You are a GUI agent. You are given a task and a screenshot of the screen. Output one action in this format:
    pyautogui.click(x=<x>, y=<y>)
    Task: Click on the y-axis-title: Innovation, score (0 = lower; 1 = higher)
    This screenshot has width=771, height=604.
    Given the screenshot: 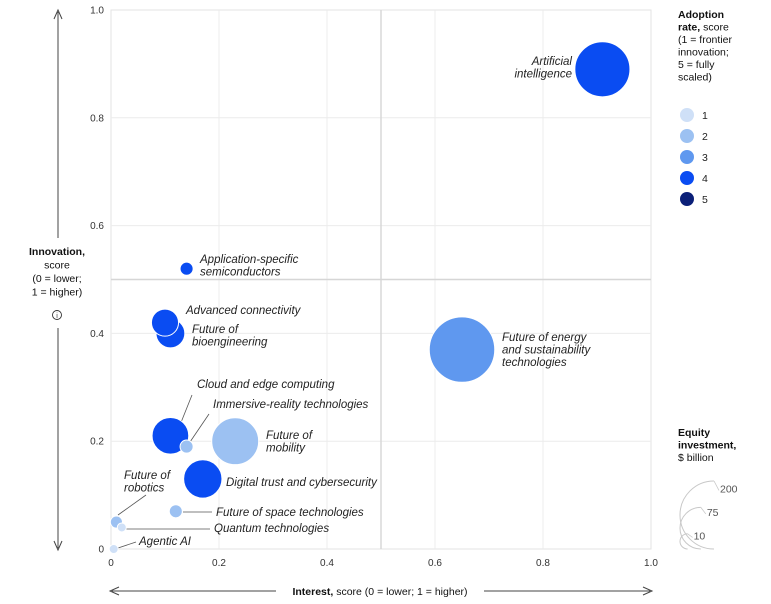 What is the action you would take?
    pyautogui.click(x=57, y=272)
    